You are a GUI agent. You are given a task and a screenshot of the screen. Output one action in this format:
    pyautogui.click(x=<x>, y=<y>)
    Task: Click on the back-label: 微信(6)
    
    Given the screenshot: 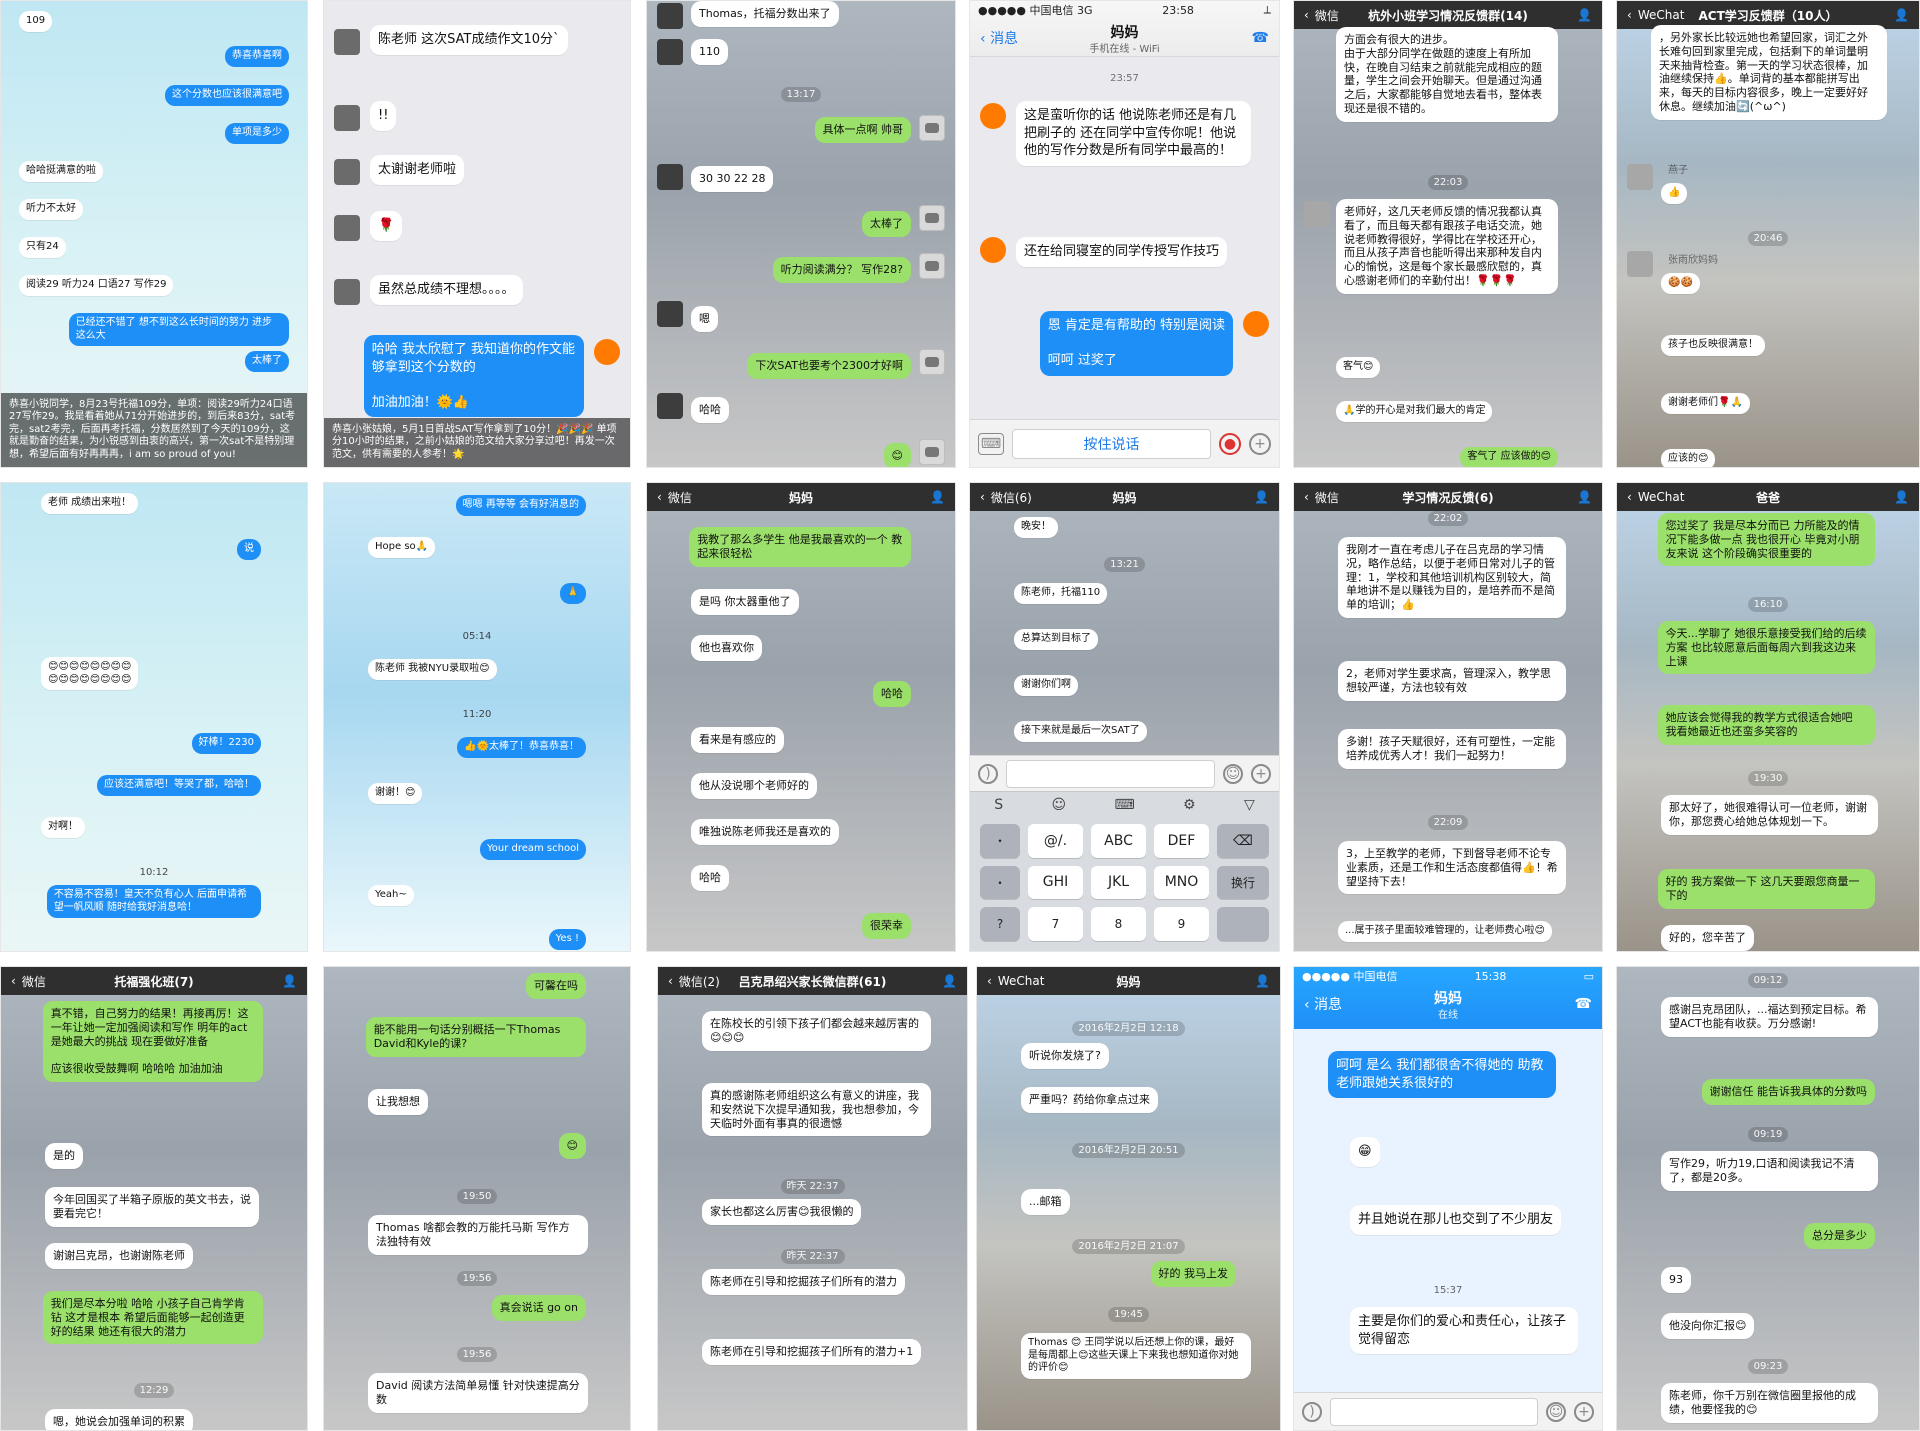 What is the action you would take?
    pyautogui.click(x=1011, y=497)
    